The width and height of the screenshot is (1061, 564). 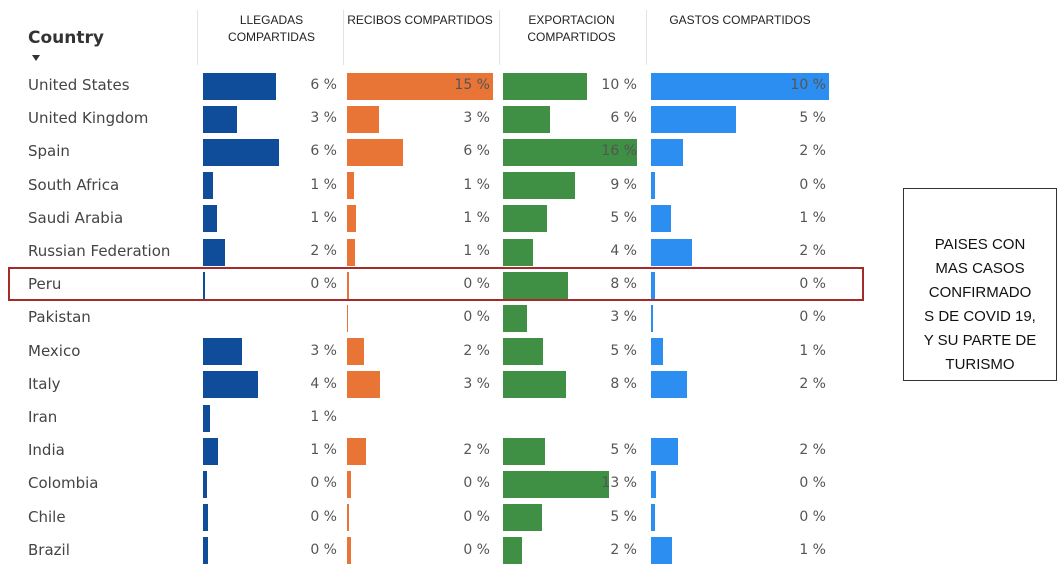 What do you see at coordinates (46, 450) in the screenshot?
I see `country-label: India` at bounding box center [46, 450].